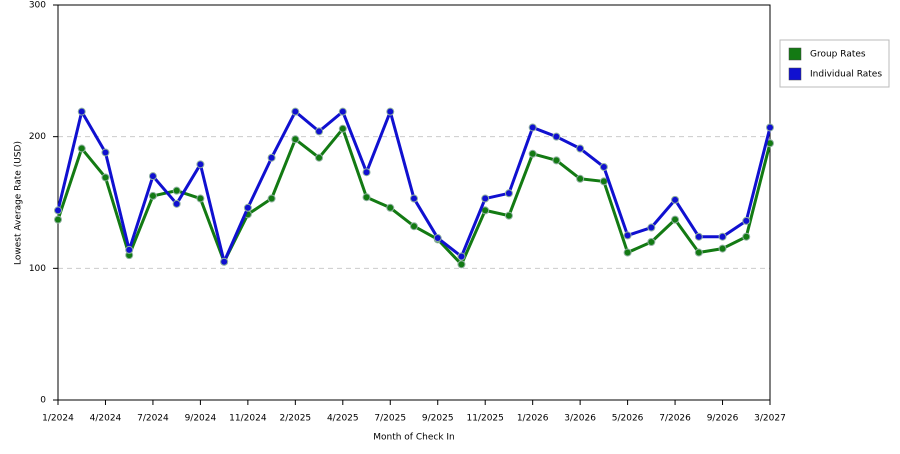  I want to click on y-axis-label: Lowest Average Rate (USD), so click(19, 203).